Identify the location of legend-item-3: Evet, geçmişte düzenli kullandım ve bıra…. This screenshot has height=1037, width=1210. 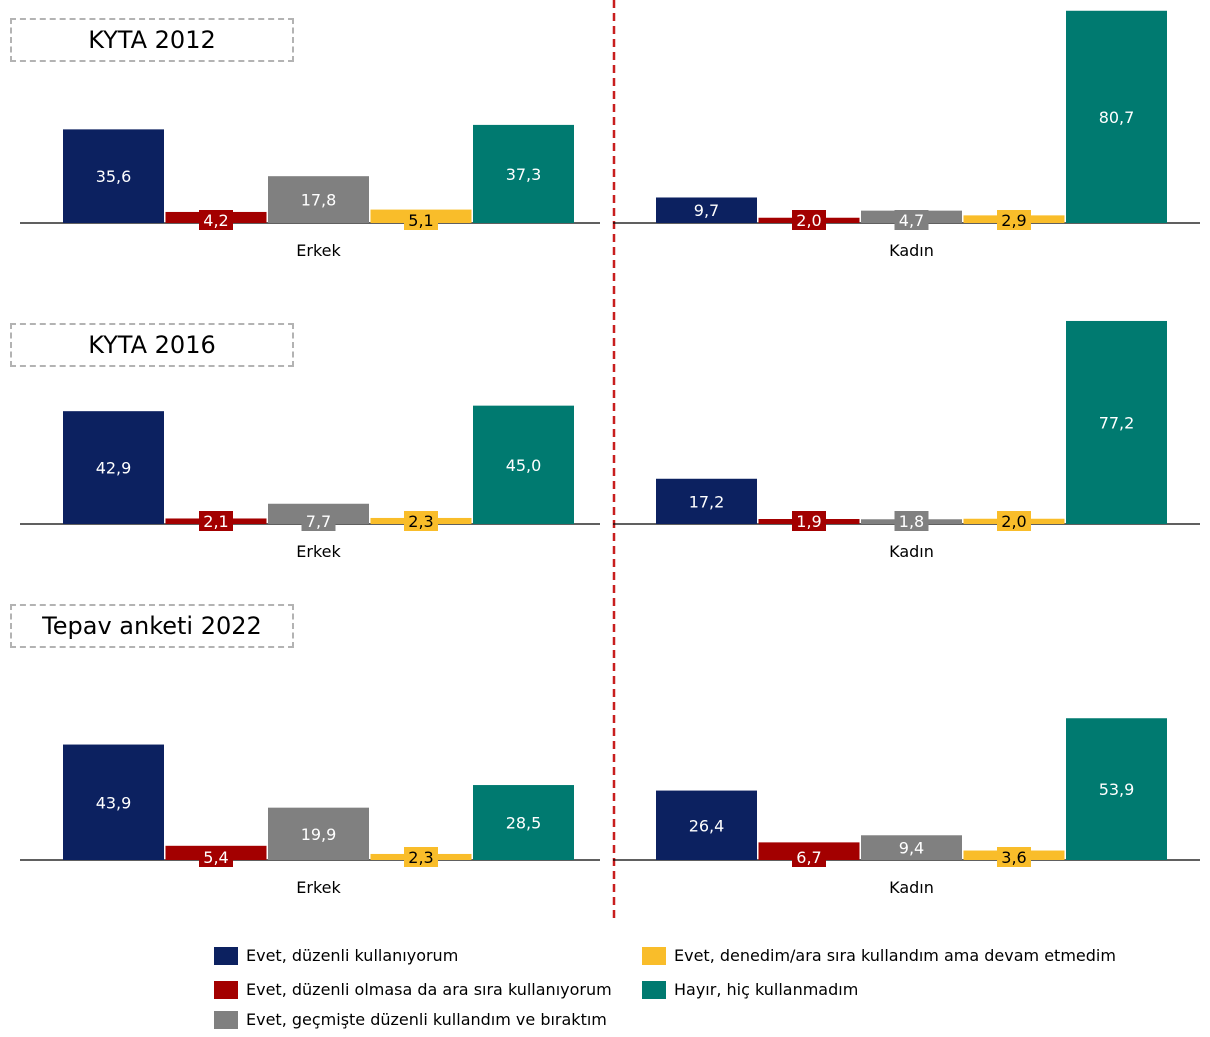
(410, 1019).